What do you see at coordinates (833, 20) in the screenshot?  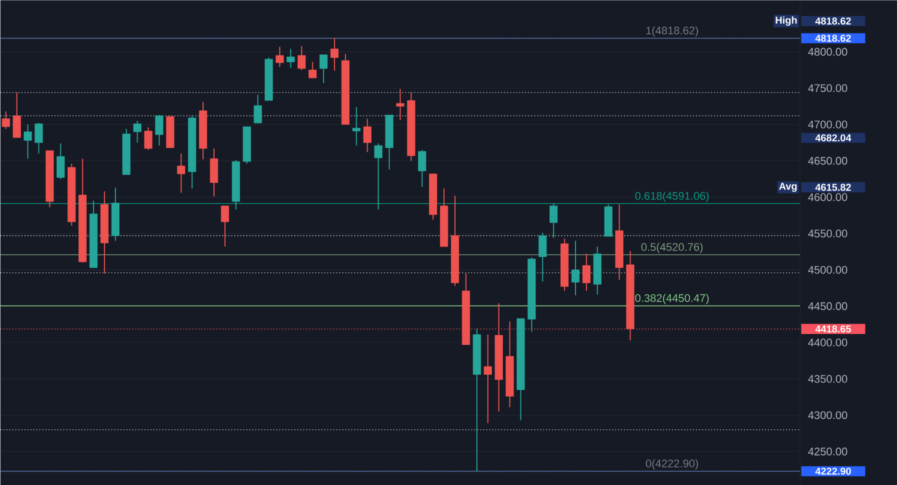 I see `text: 4818.62` at bounding box center [833, 20].